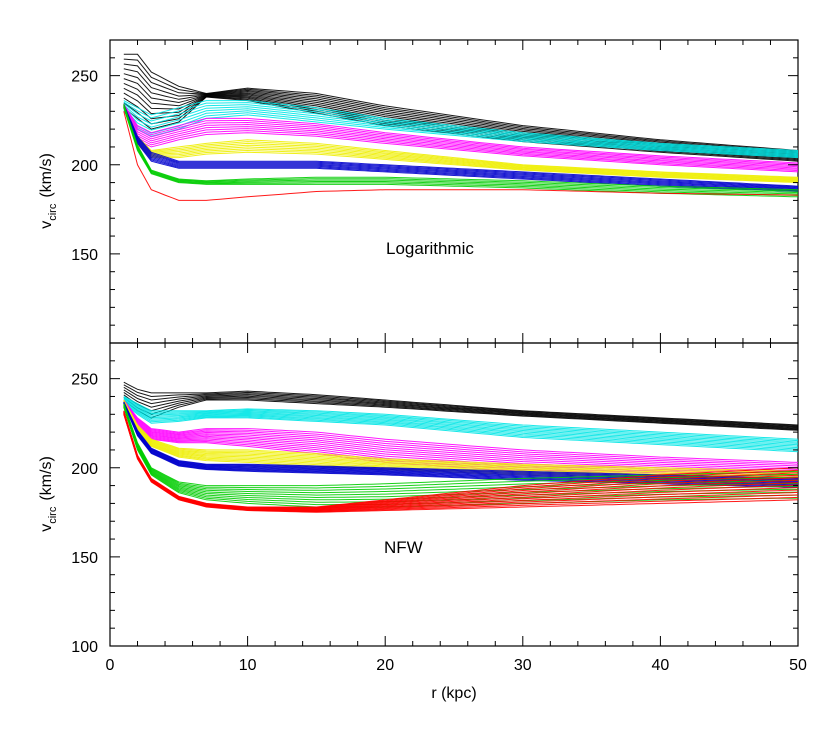  I want to click on bottom-ytick-label-150: 150, so click(84, 558).